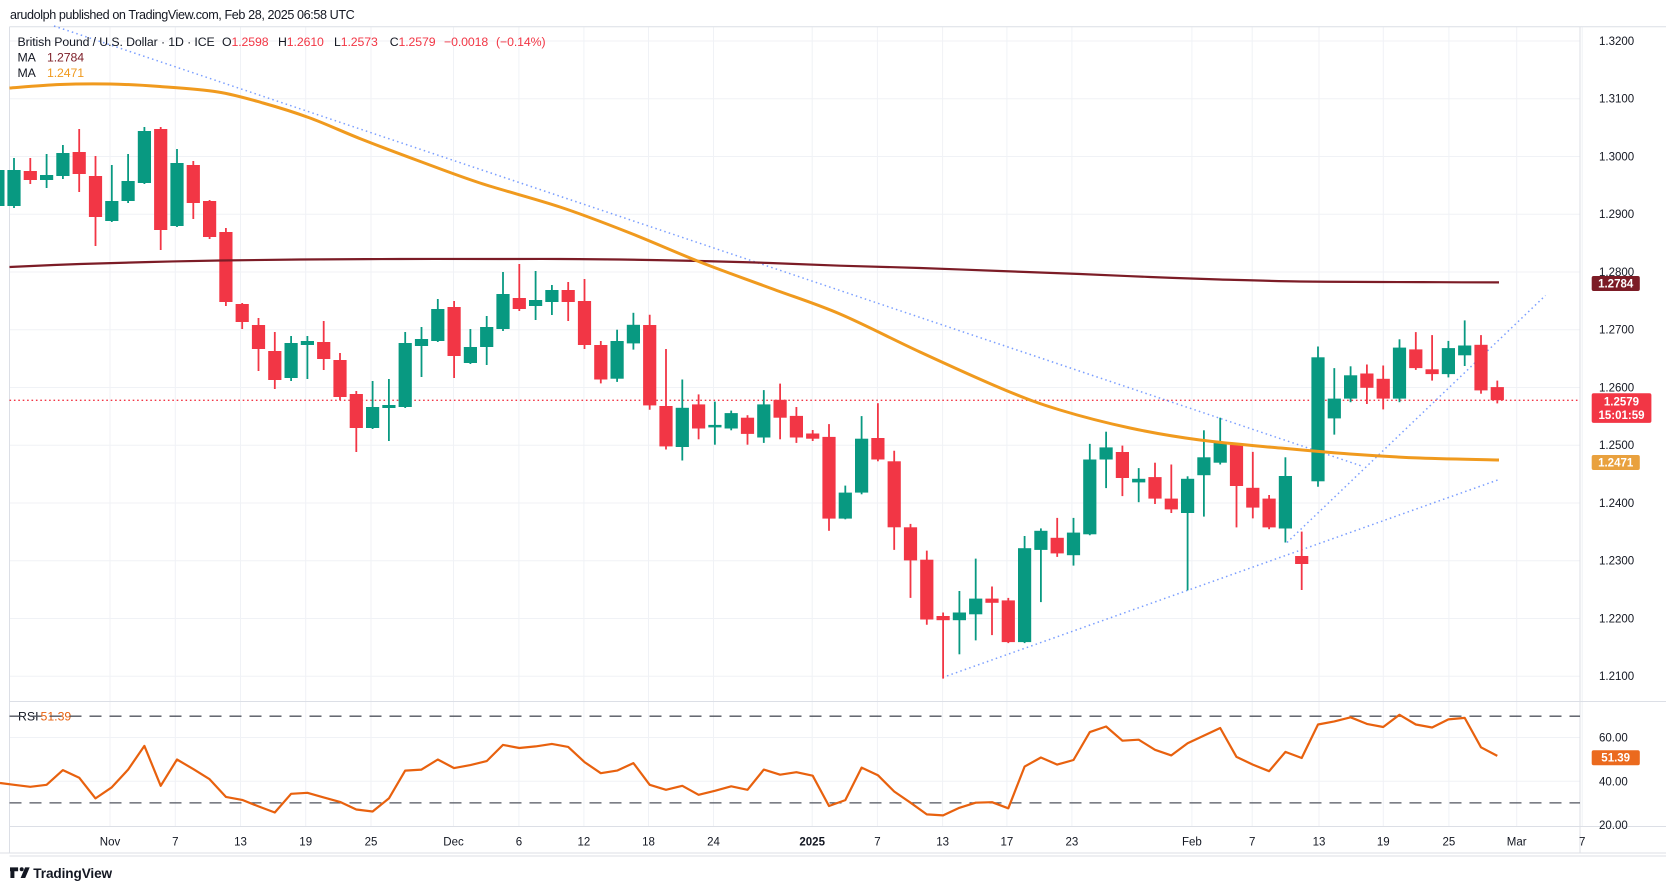  I want to click on svg-text: 1.2579, so click(1621, 402).